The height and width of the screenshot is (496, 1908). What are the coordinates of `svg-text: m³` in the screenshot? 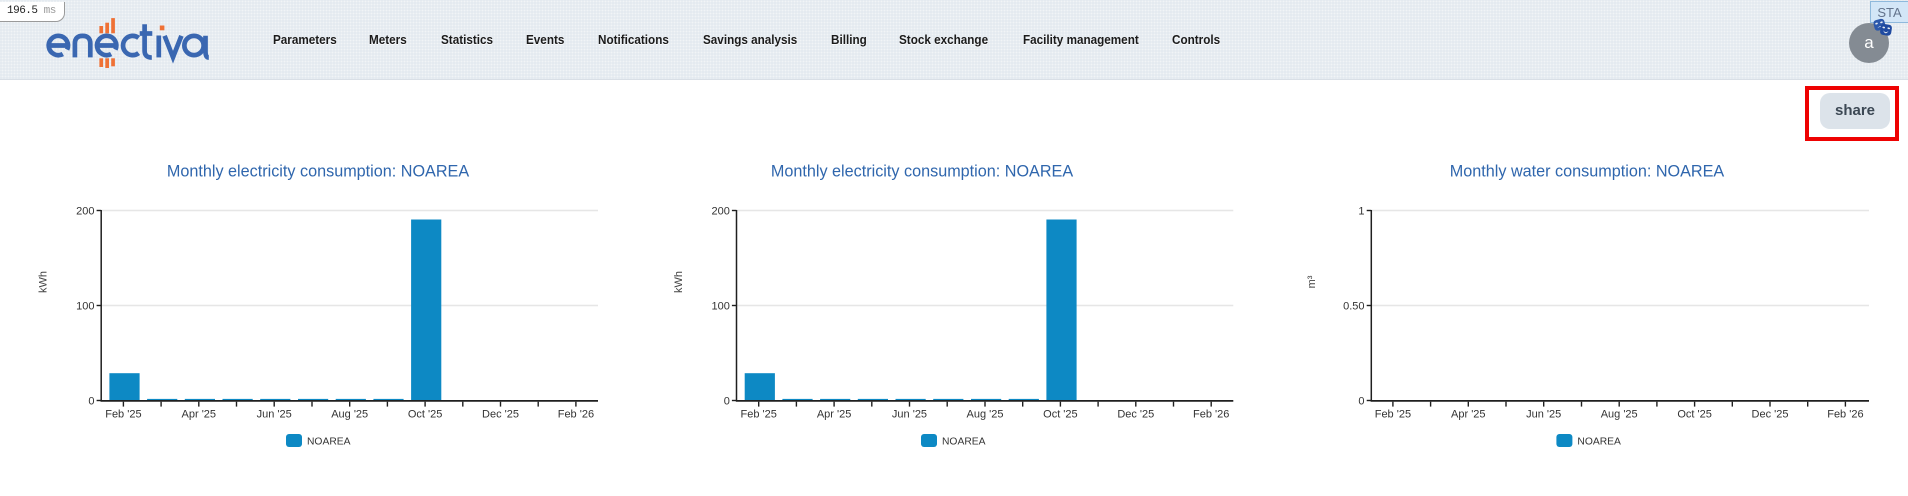 It's located at (1312, 281).